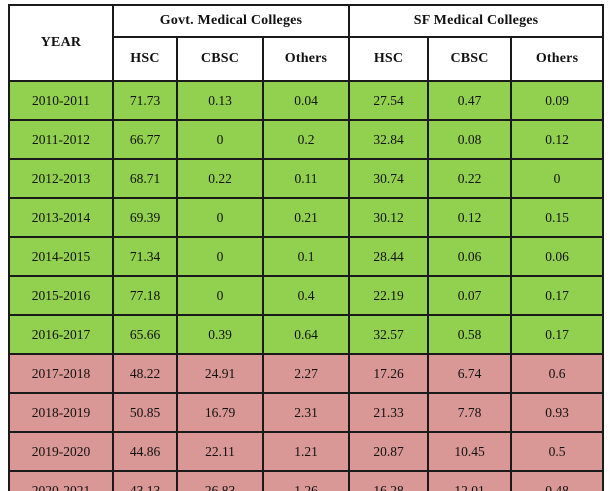  I want to click on value-cell: 0.13, so click(220, 100).